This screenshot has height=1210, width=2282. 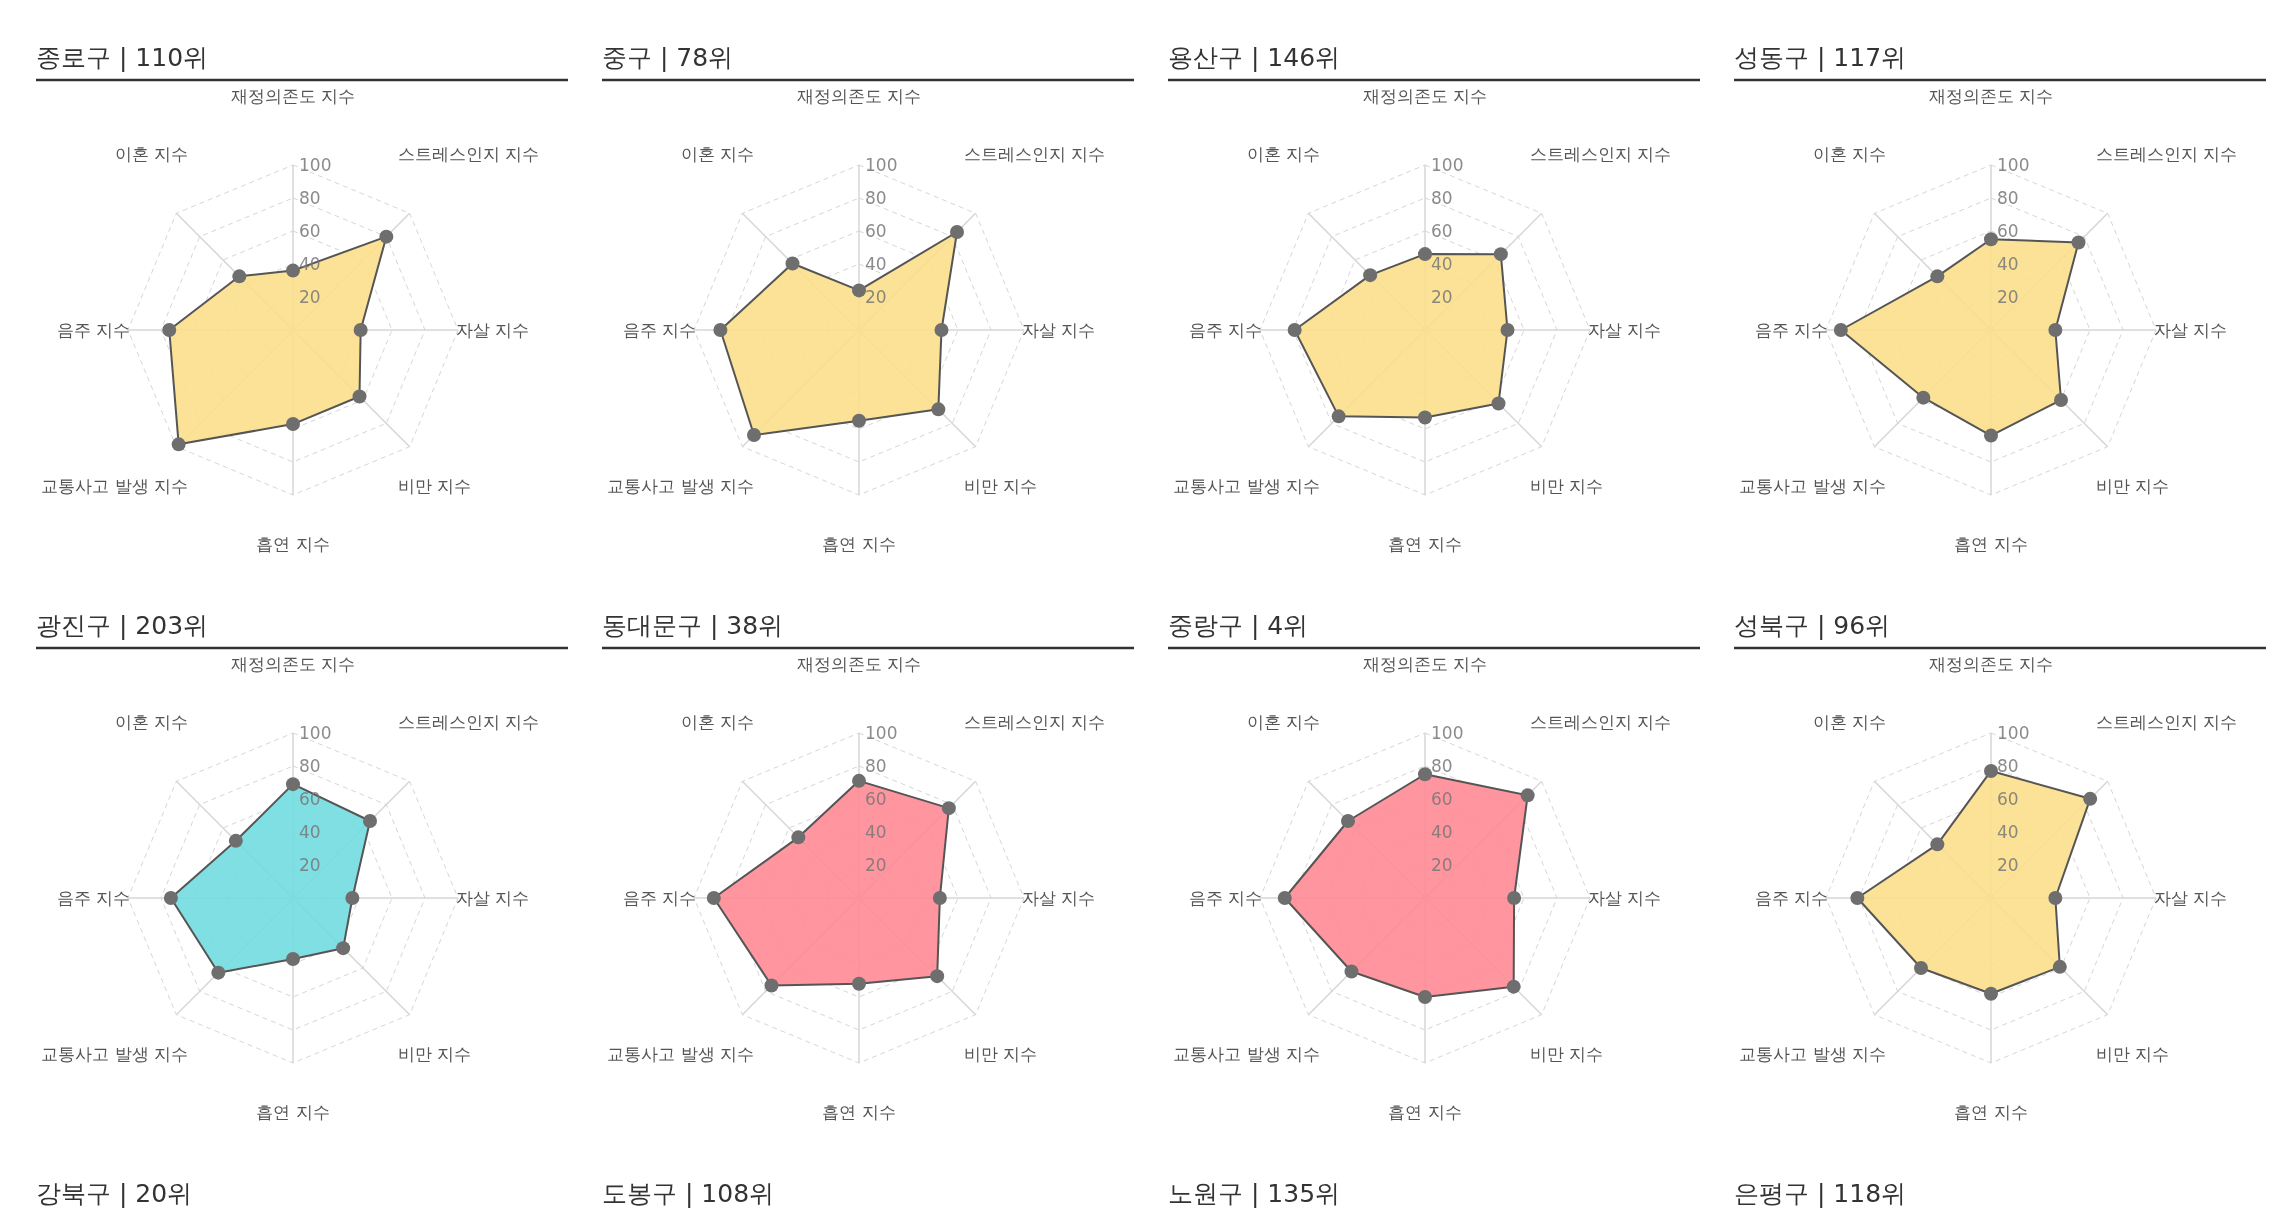 What do you see at coordinates (1820, 57) in the screenshot?
I see `chart-title: 성동구 | 117위` at bounding box center [1820, 57].